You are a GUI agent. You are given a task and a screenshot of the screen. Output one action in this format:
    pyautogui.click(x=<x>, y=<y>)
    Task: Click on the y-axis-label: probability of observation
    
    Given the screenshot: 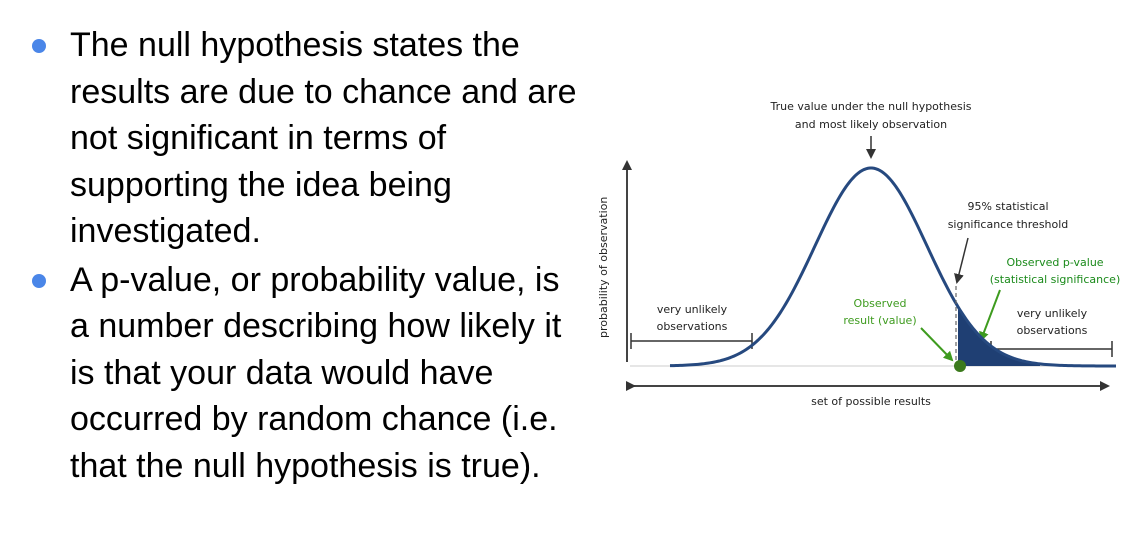 What is the action you would take?
    pyautogui.click(x=603, y=267)
    